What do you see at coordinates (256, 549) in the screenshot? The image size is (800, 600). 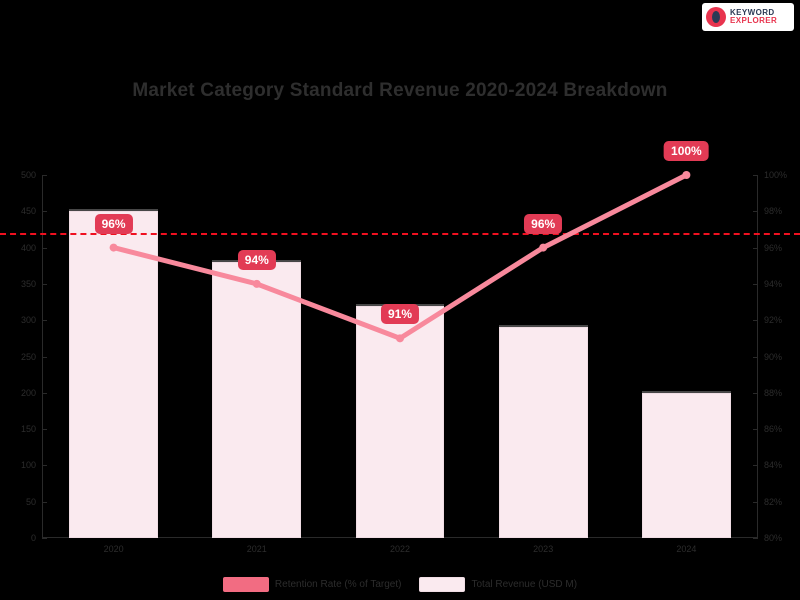 I see `x-axis-label: 2021` at bounding box center [256, 549].